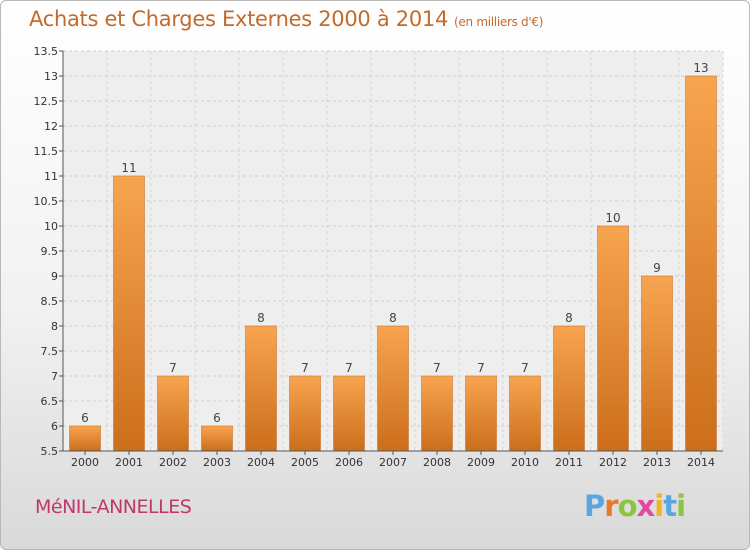 The width and height of the screenshot is (750, 550). I want to click on logo-letter: o, so click(627, 506).